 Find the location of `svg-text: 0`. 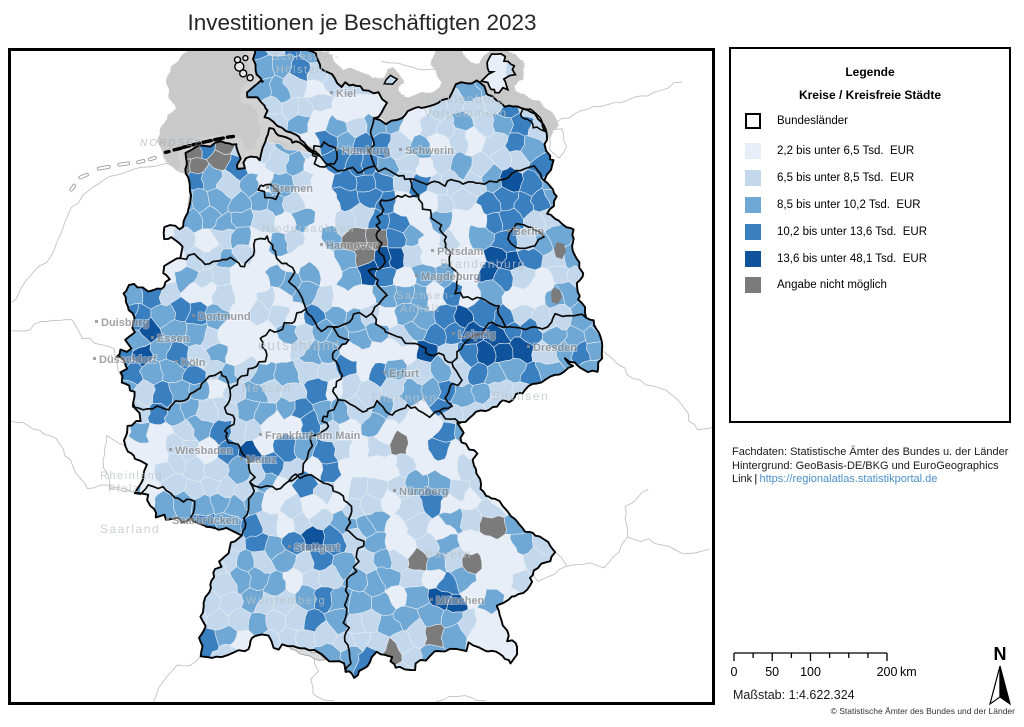

svg-text: 0 is located at coordinates (734, 672).